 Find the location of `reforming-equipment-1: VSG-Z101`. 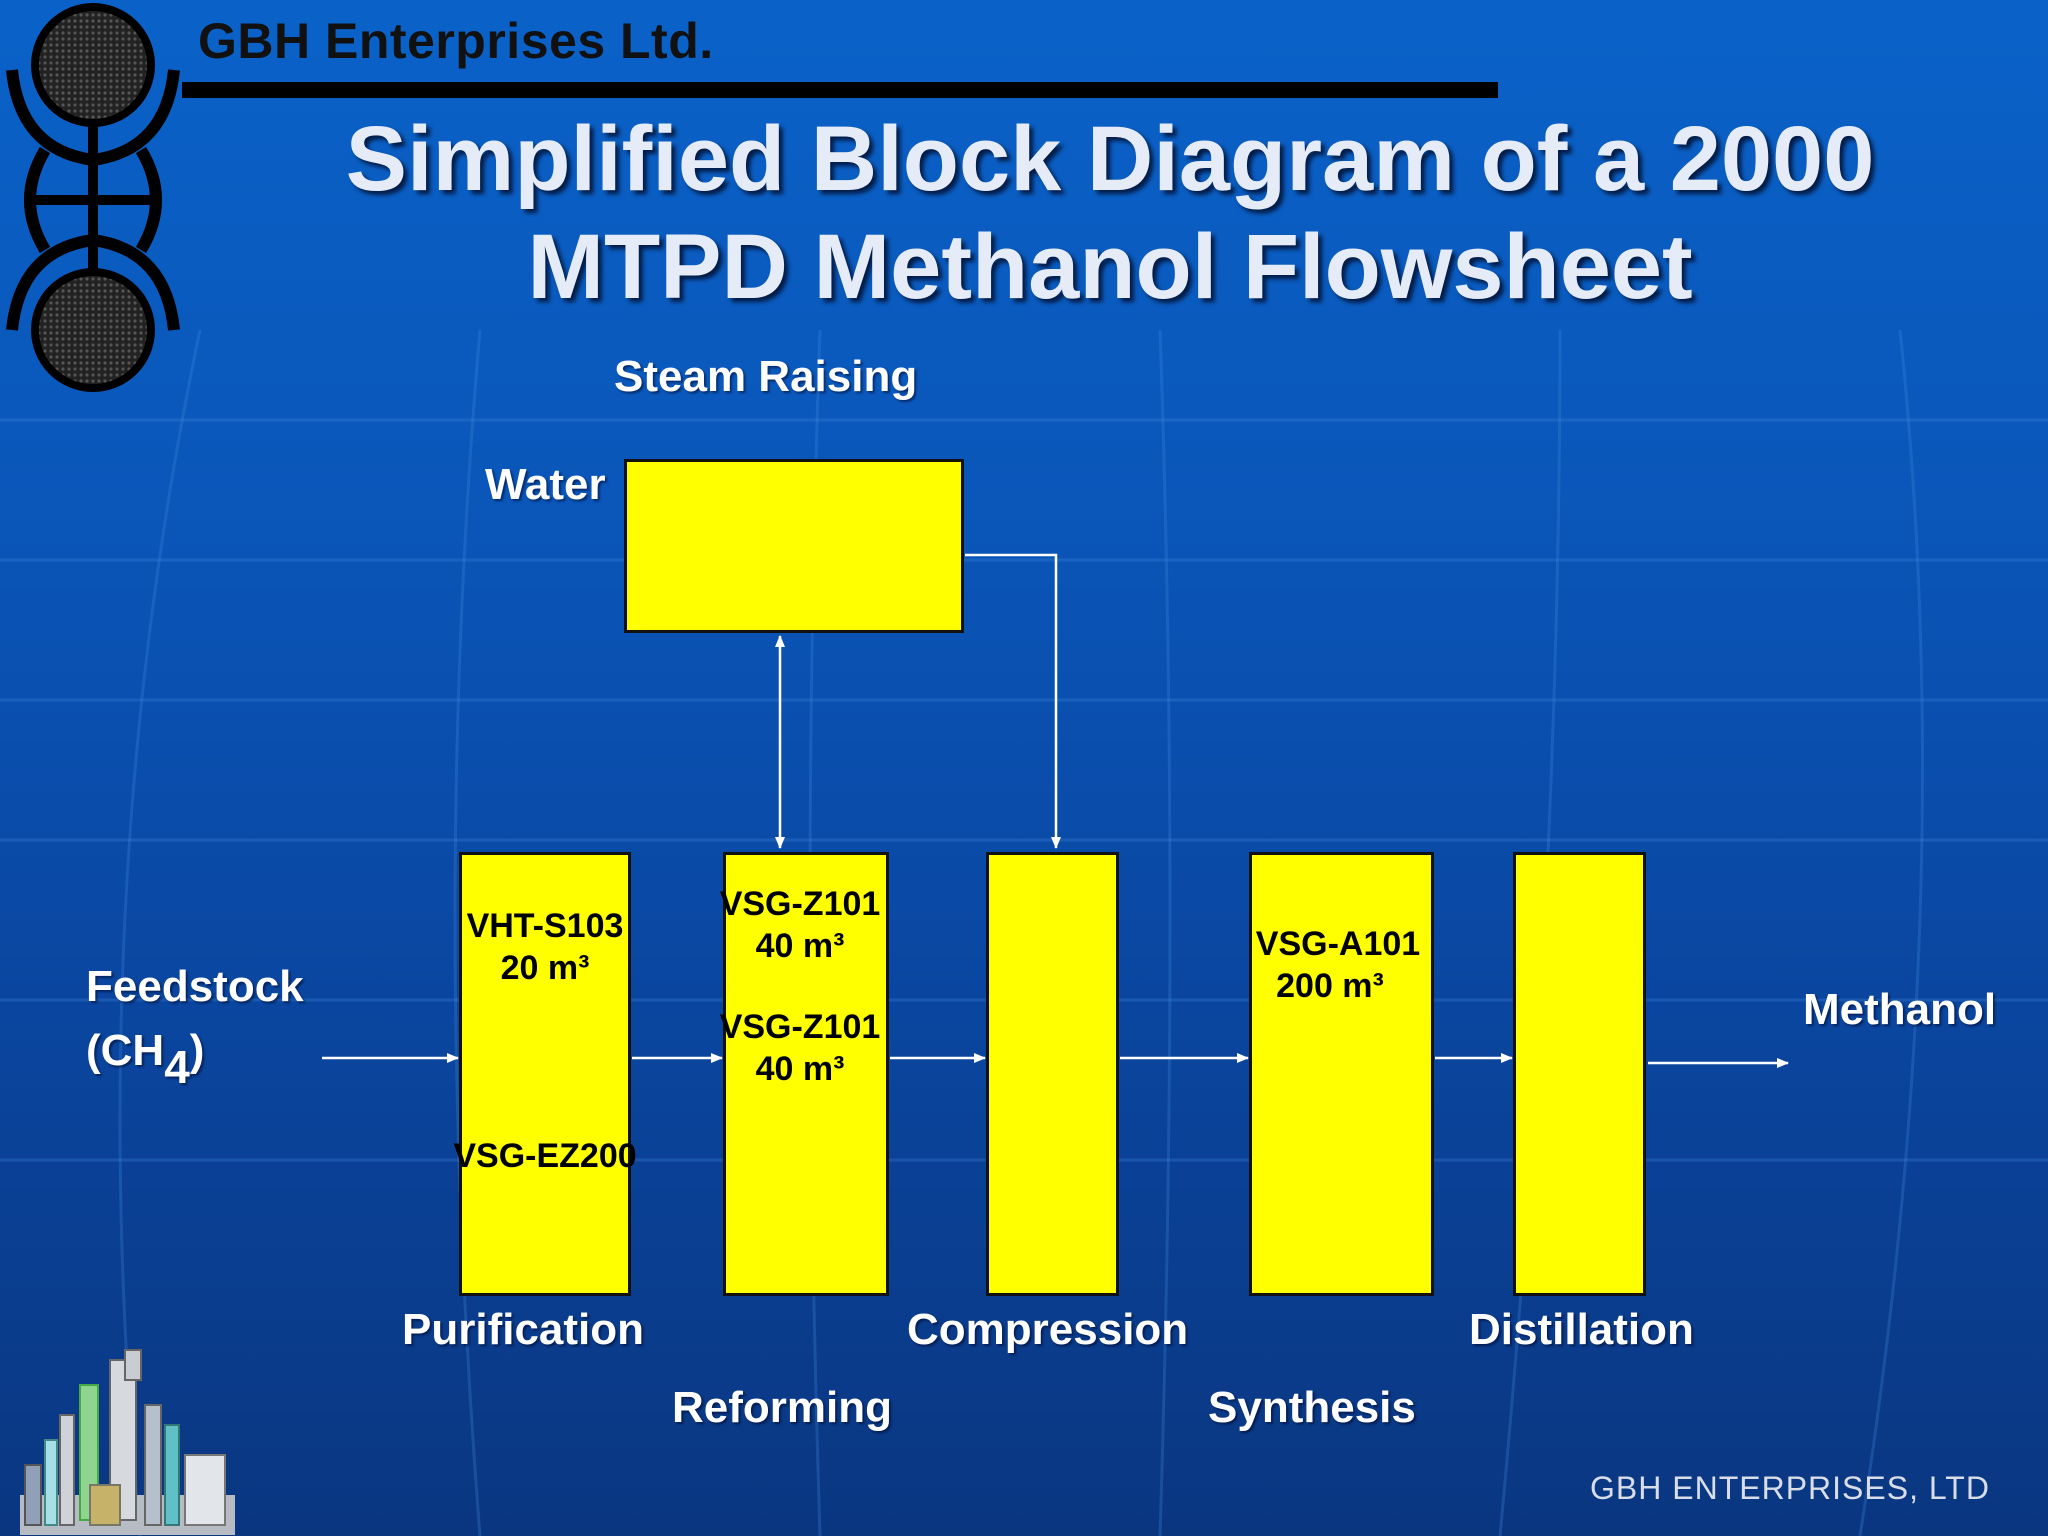

reforming-equipment-1: VSG-Z101 is located at coordinates (800, 904).